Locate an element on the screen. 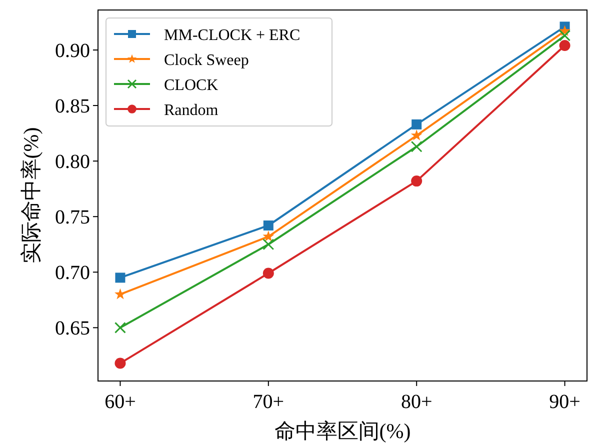 This screenshot has width=594, height=443. legend-label: Random is located at coordinates (191, 110).